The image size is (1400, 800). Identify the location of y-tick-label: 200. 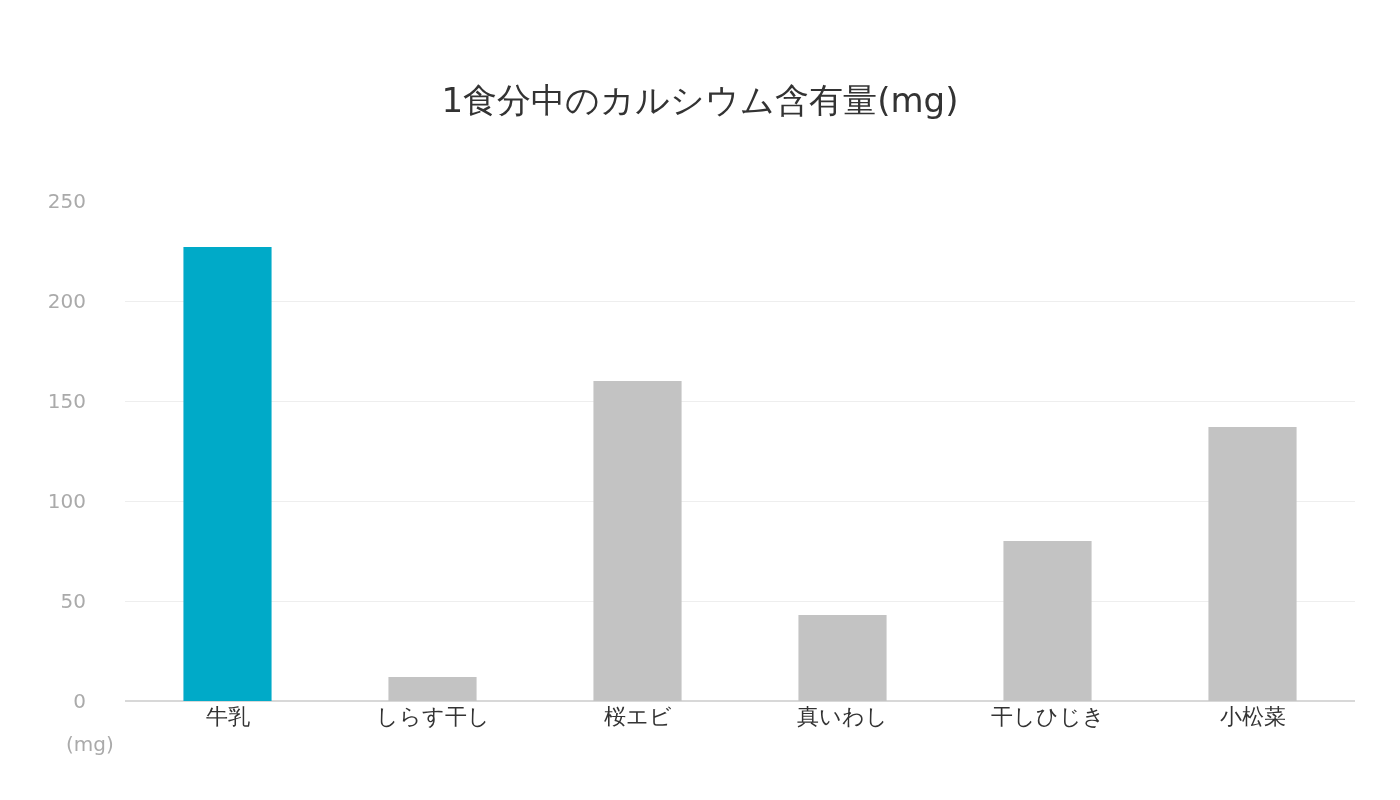
(66, 301).